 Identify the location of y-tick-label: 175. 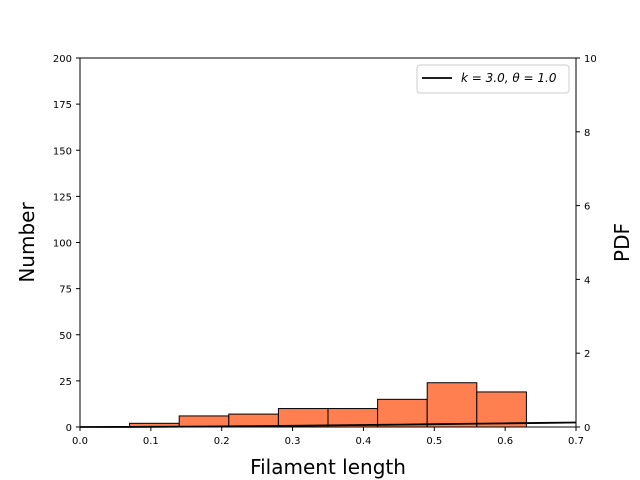
(62, 105).